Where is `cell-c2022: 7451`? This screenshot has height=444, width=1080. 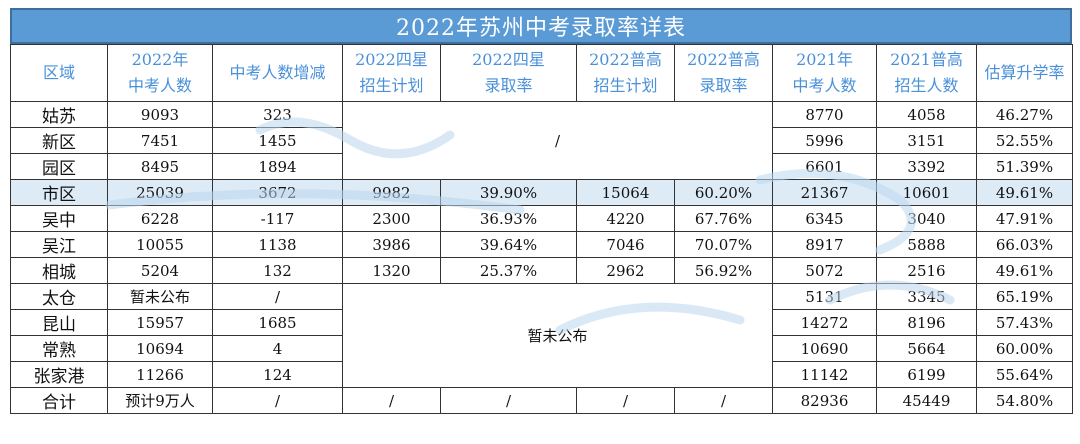 cell-c2022: 7451 is located at coordinates (160, 140).